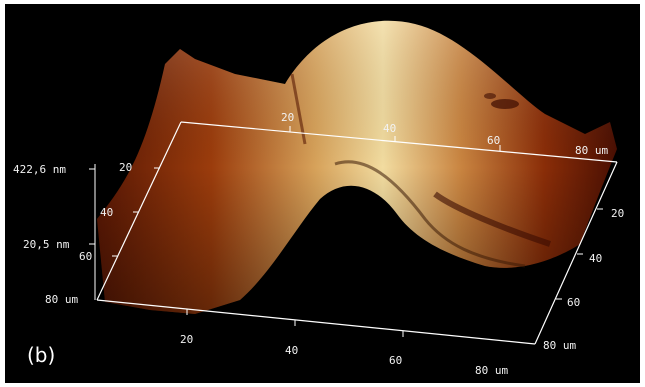  Describe the element at coordinates (573, 302) in the screenshot. I see `right-axis-tick-60: 60` at that location.